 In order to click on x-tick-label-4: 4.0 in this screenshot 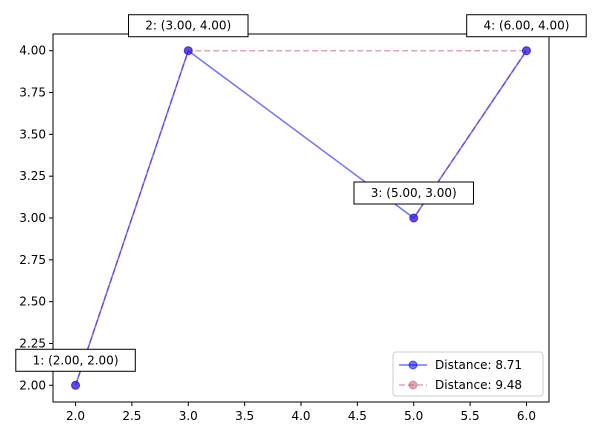, I will do `click(300, 416)`.